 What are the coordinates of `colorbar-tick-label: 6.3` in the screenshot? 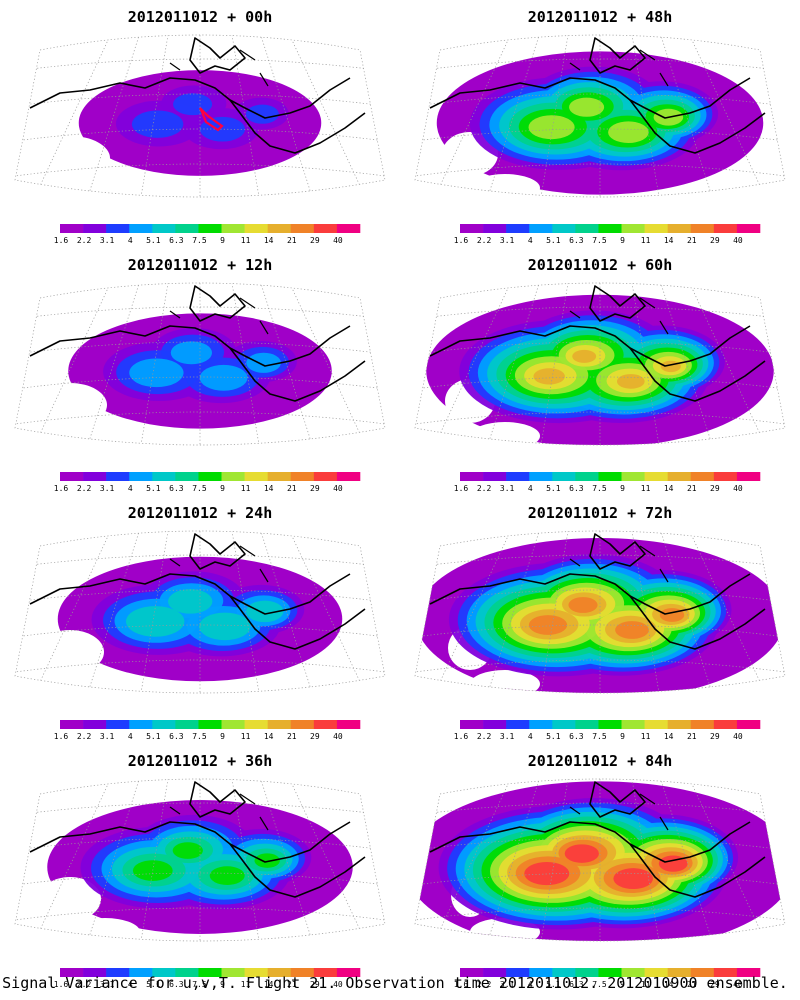 It's located at (176, 240).